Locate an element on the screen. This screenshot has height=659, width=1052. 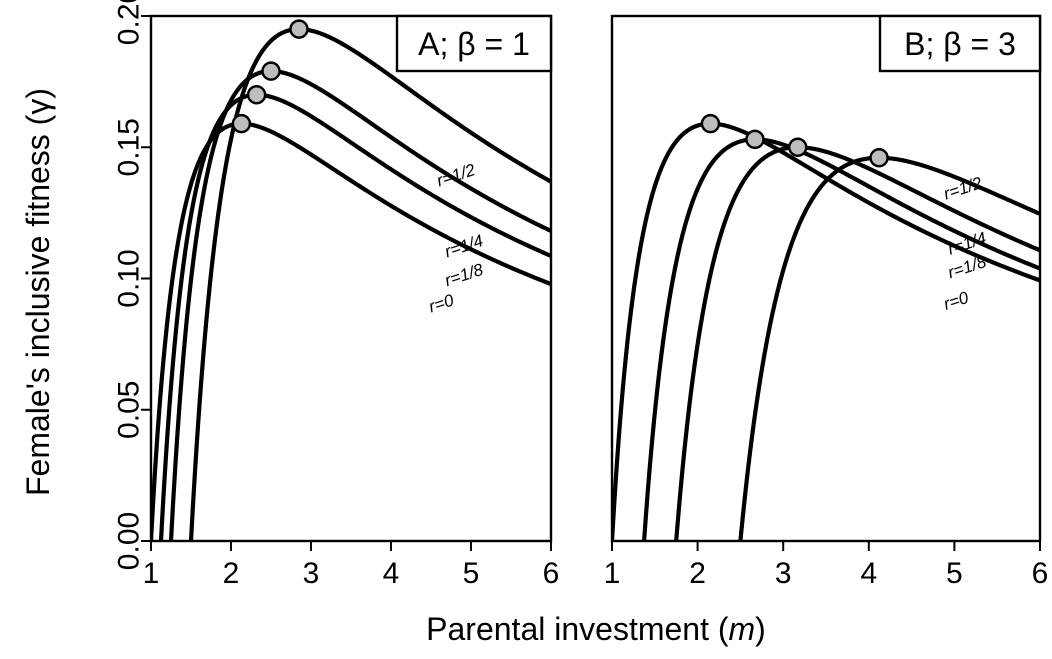
panel-label: B; β = 3 is located at coordinates (960, 44).